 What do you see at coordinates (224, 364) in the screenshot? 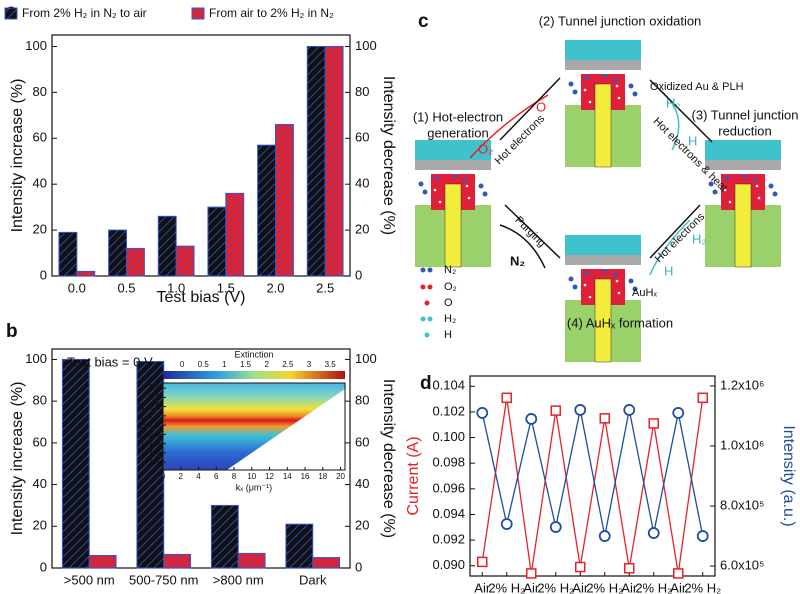
I see `colorbar-tick-label: 1` at bounding box center [224, 364].